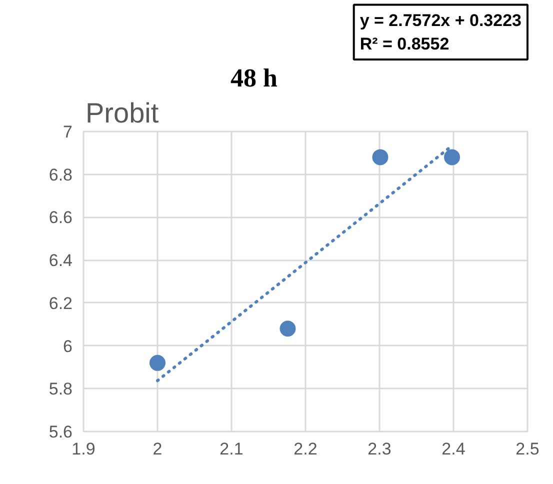  Describe the element at coordinates (122, 113) in the screenshot. I see `y-axis-title: Probit` at that location.